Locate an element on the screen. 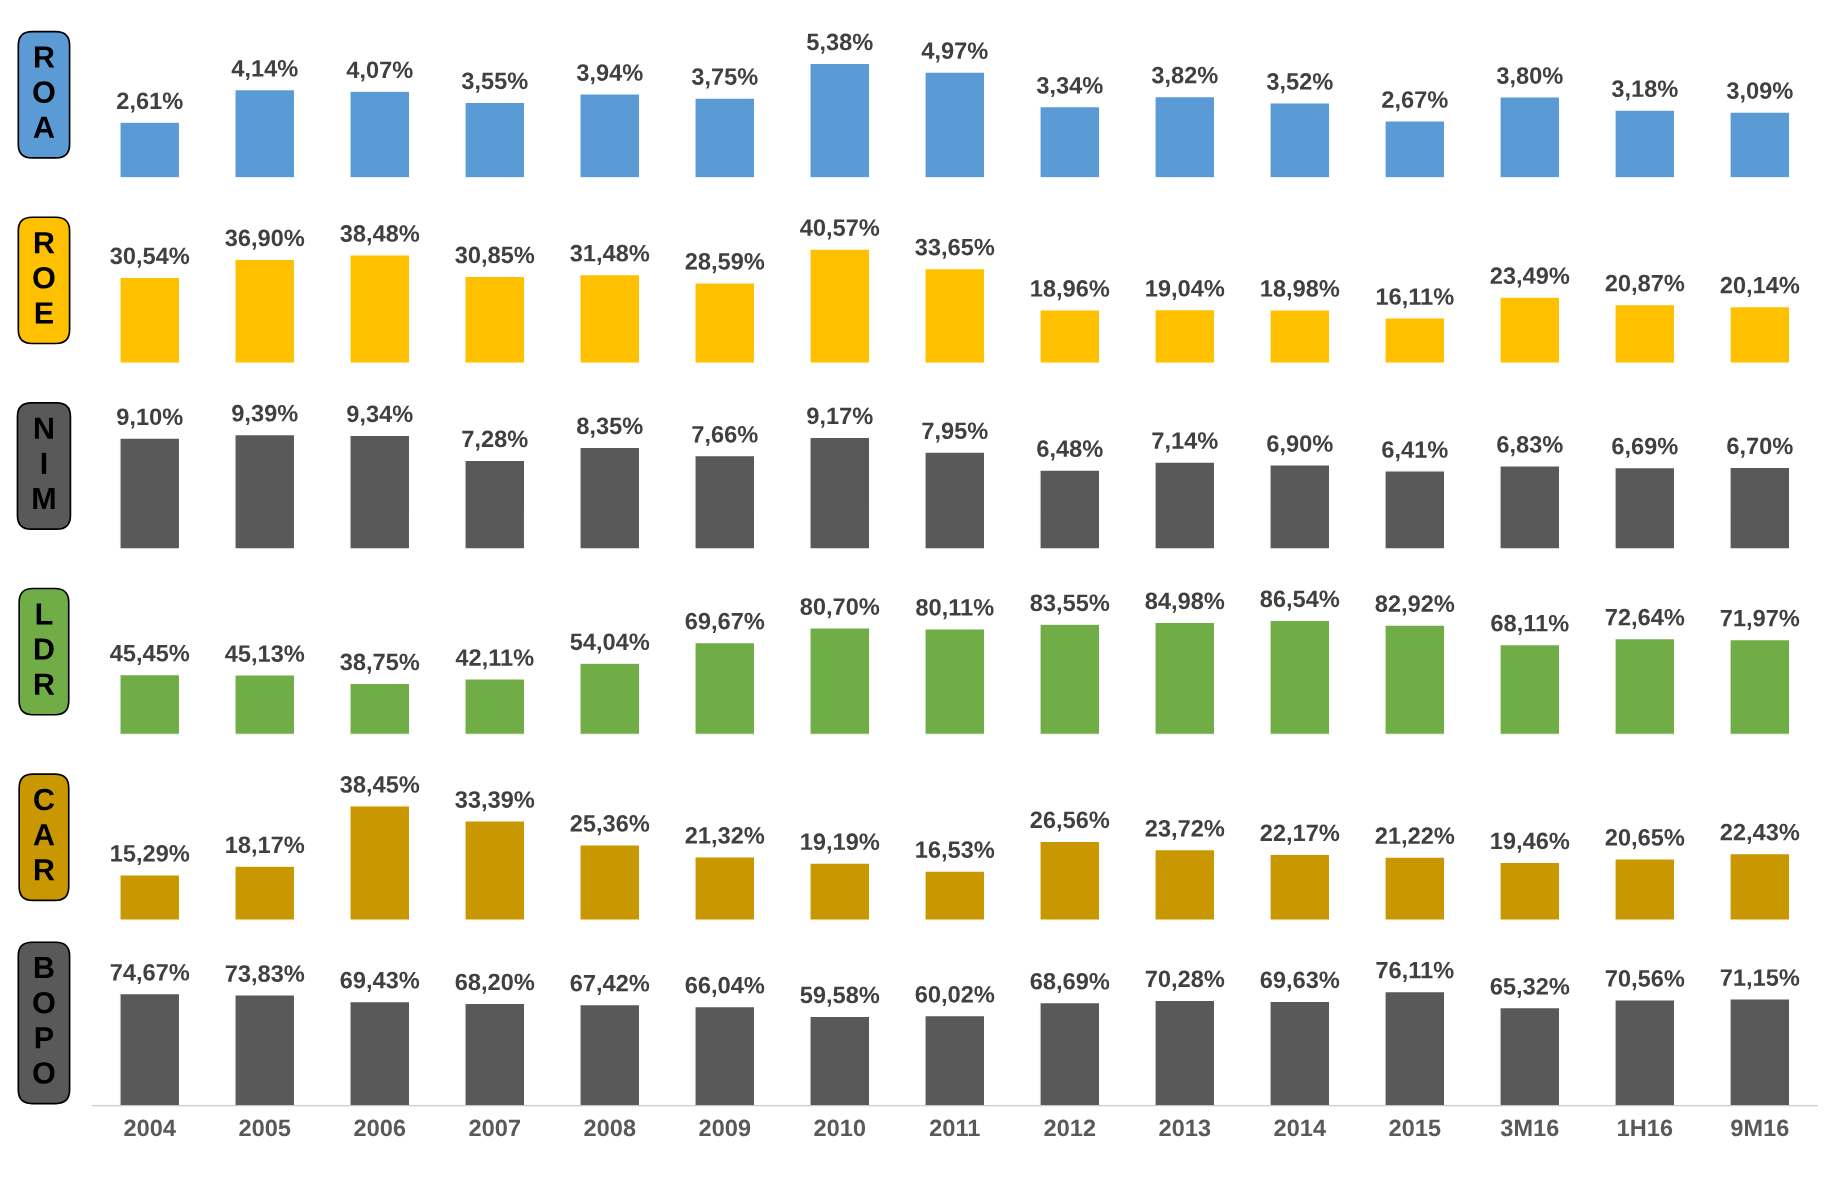 This screenshot has height=1189, width=1845. data-label: 38,45% is located at coordinates (380, 786).